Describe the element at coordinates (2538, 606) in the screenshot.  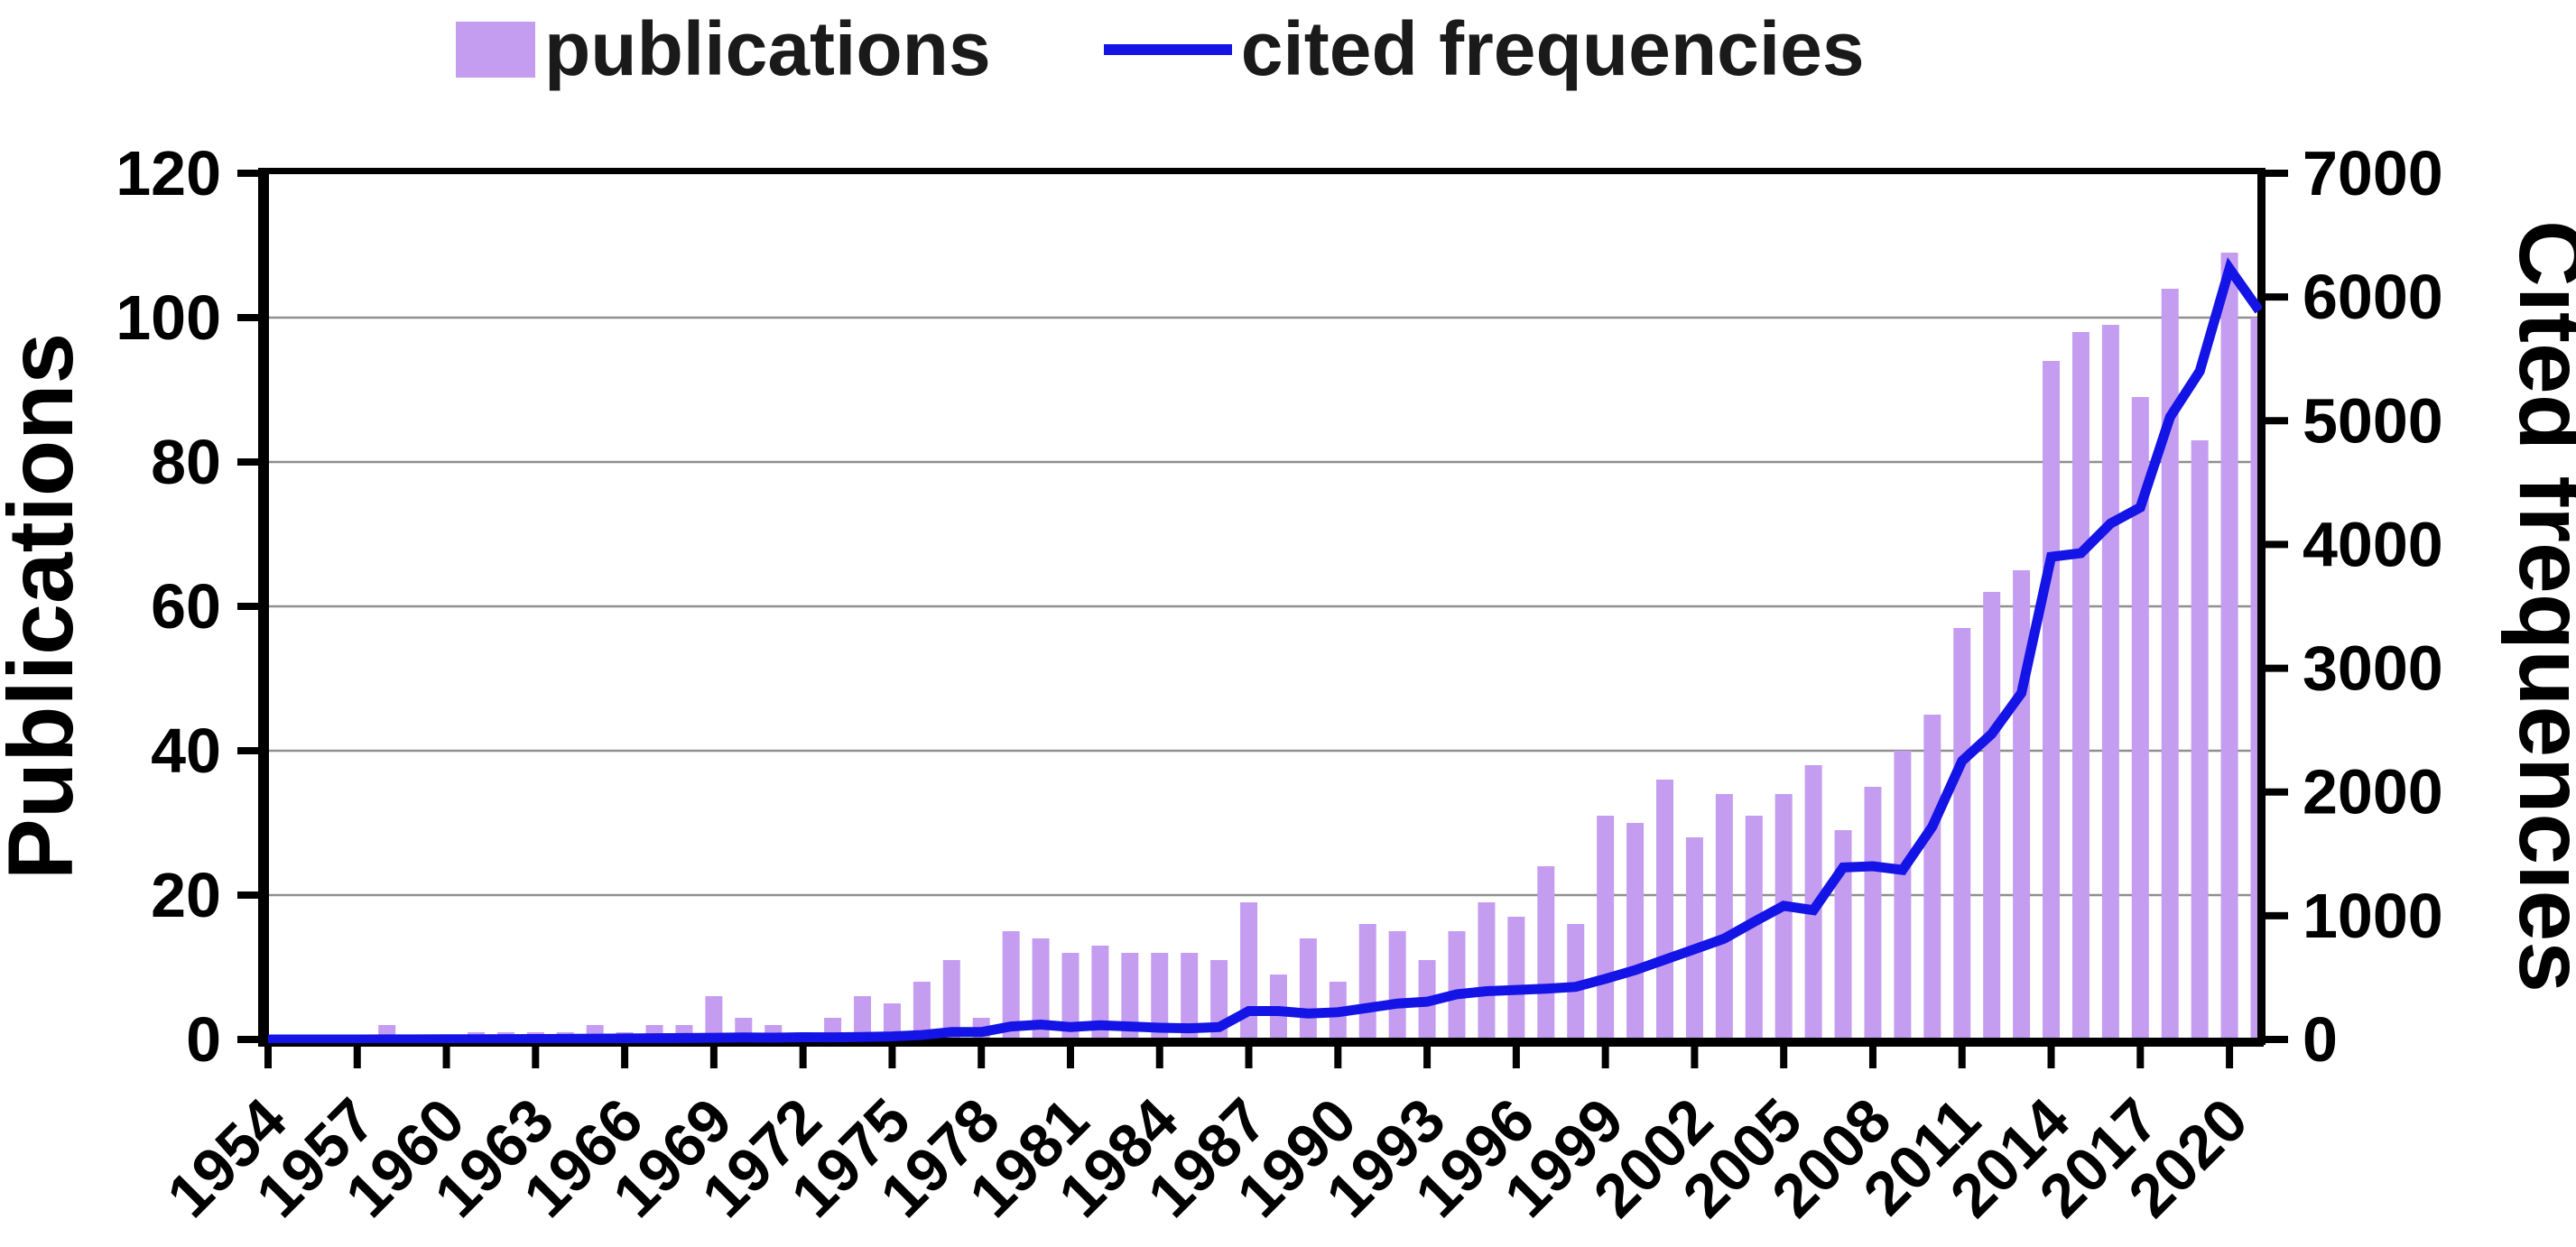
I see `right-axis-title: Cited frequencies` at that location.